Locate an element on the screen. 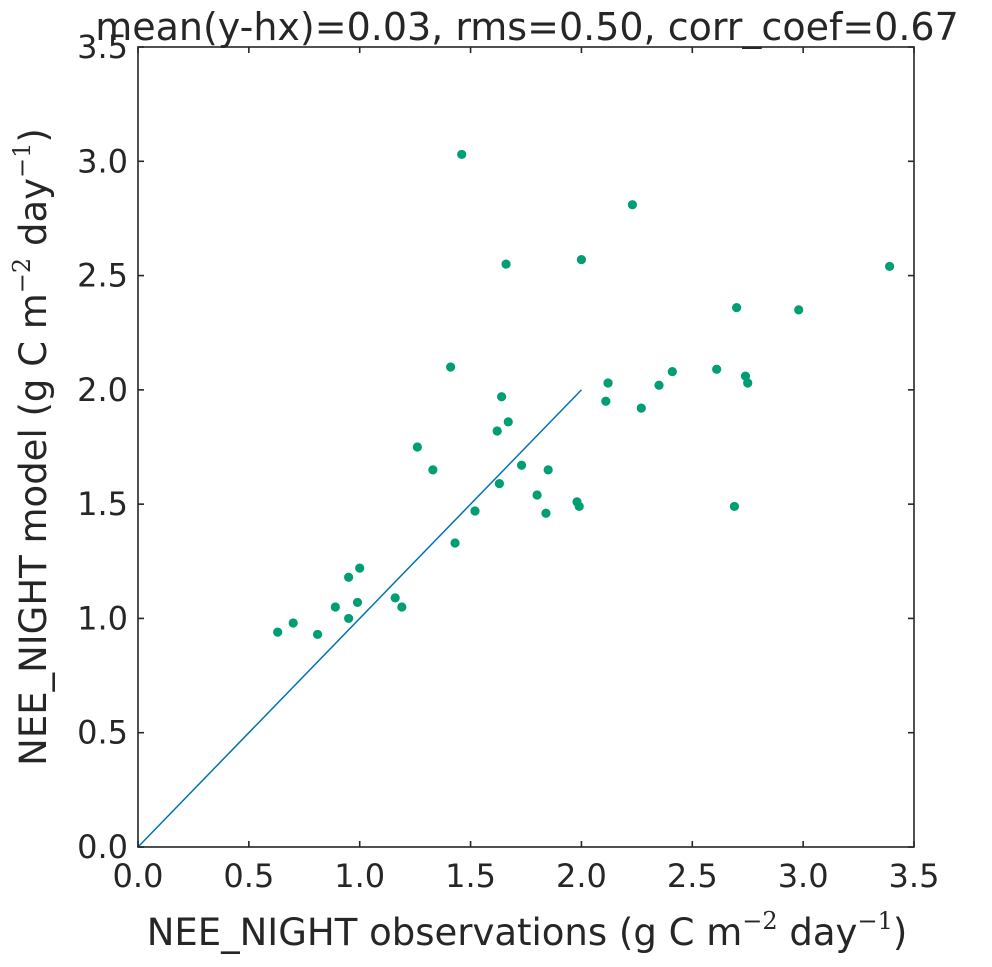  x-axis-label-exp2: −1 is located at coordinates (874, 921).